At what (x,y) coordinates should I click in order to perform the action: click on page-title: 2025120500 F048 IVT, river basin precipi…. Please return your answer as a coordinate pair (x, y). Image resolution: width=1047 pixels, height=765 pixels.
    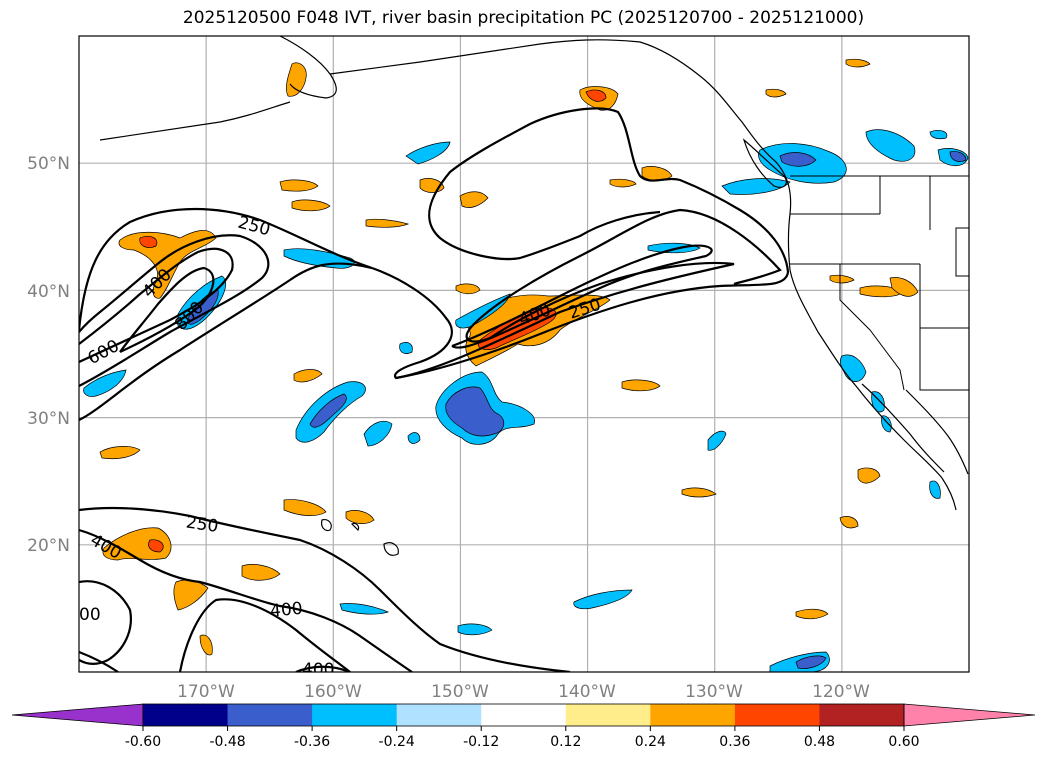
    Looking at the image, I should click on (523, 18).